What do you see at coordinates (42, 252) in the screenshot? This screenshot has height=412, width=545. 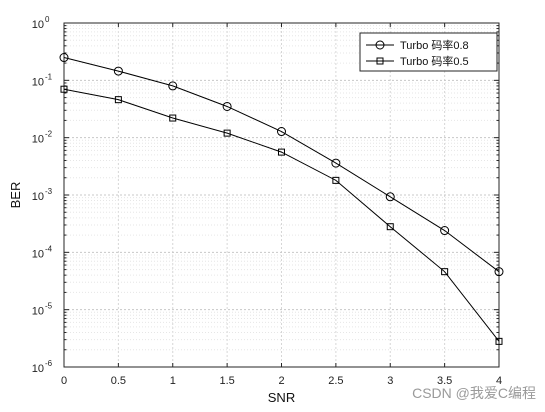 I see `y-tick-label: 10⁻⁴` at bounding box center [42, 252].